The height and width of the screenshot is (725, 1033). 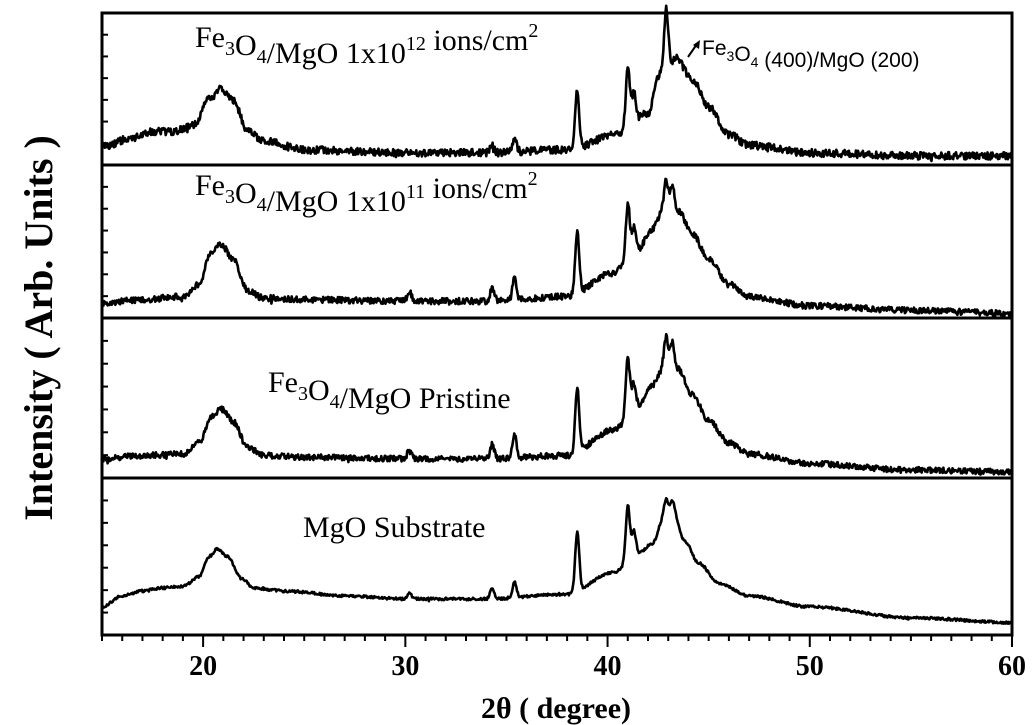 What do you see at coordinates (838, 60) in the screenshot?
I see `annotation-part: (400)/MgO (200)` at bounding box center [838, 60].